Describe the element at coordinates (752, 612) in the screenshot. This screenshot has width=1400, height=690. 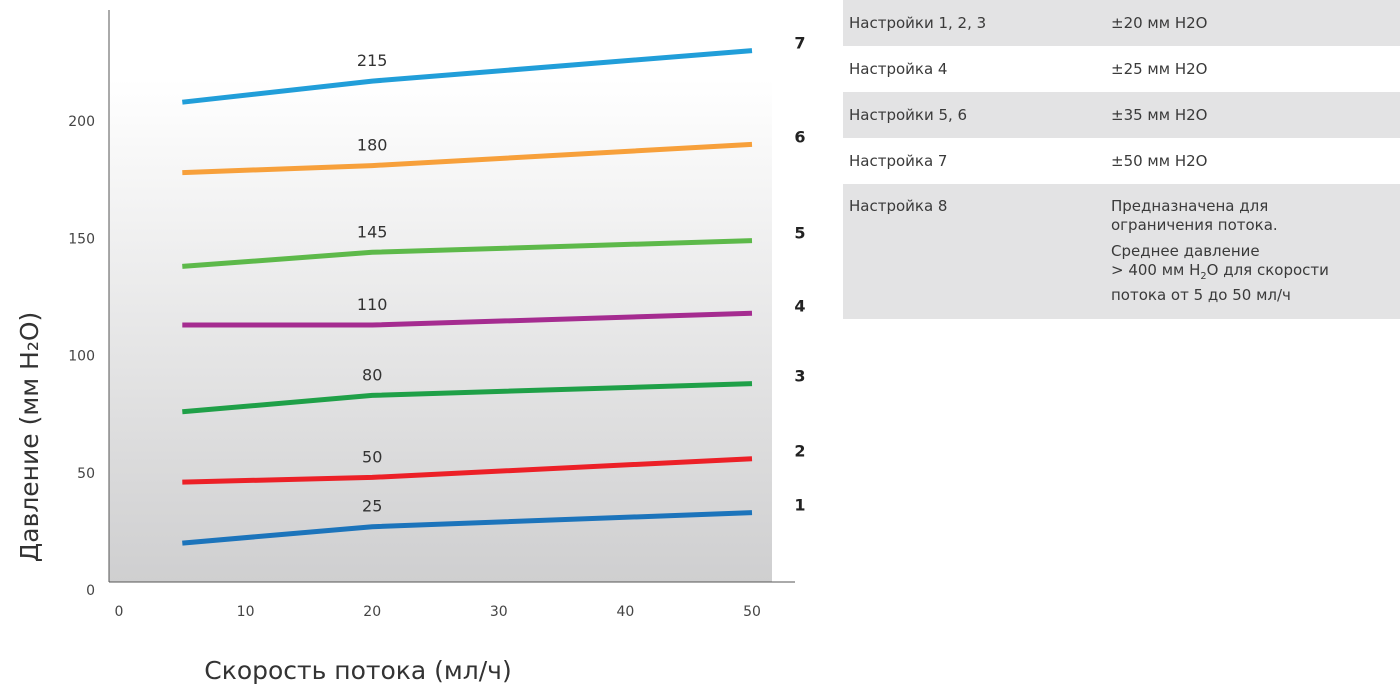
I see `x-tick-label: 50` at that location.